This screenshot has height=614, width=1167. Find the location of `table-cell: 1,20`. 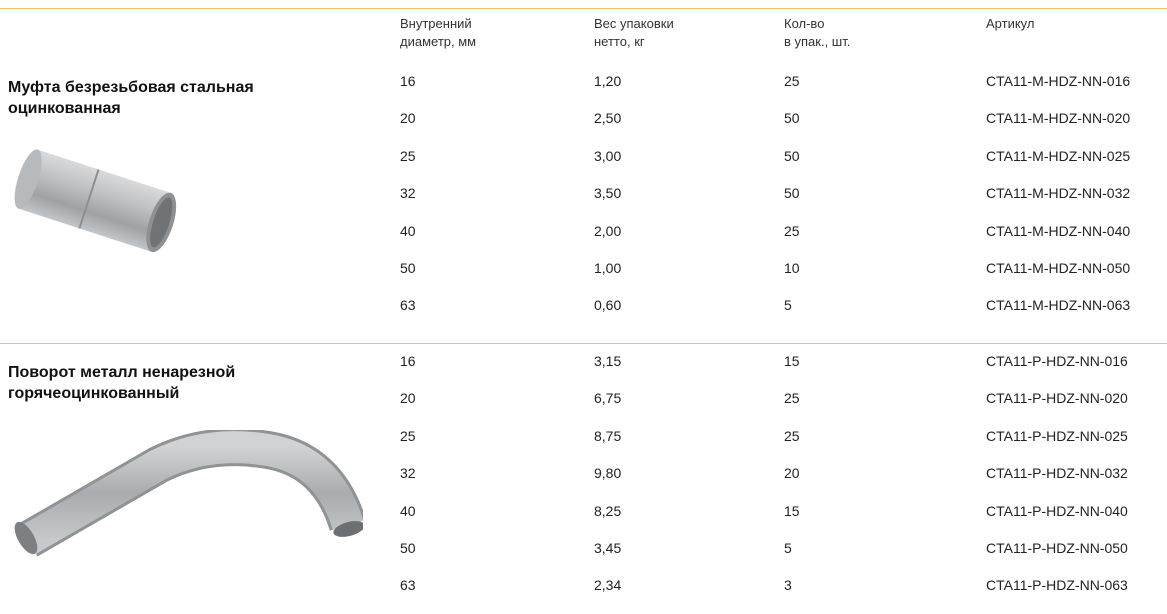

table-cell: 1,20 is located at coordinates (608, 81).